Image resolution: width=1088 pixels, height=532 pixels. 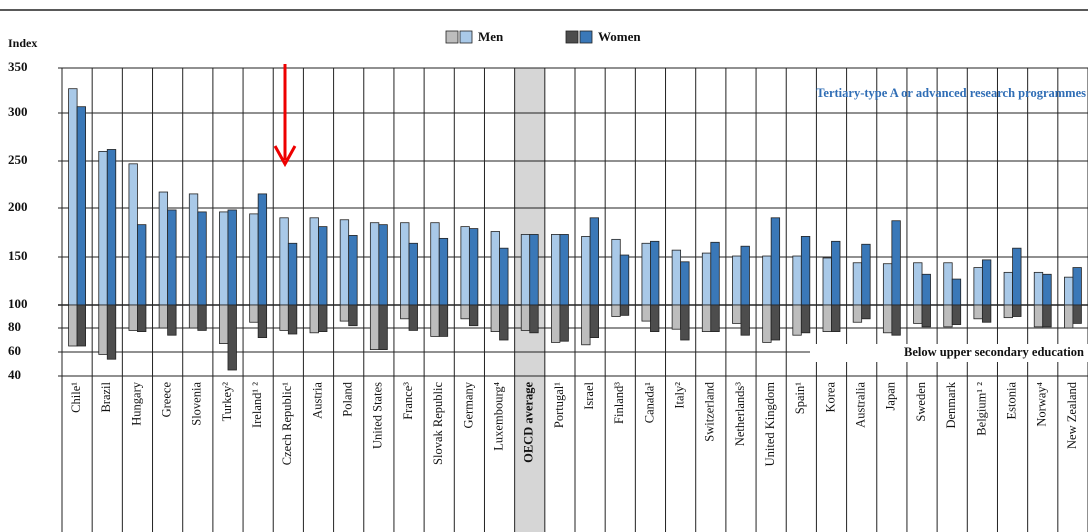 What do you see at coordinates (649, 402) in the screenshot?
I see `x-tick-label: Canada¹` at bounding box center [649, 402].